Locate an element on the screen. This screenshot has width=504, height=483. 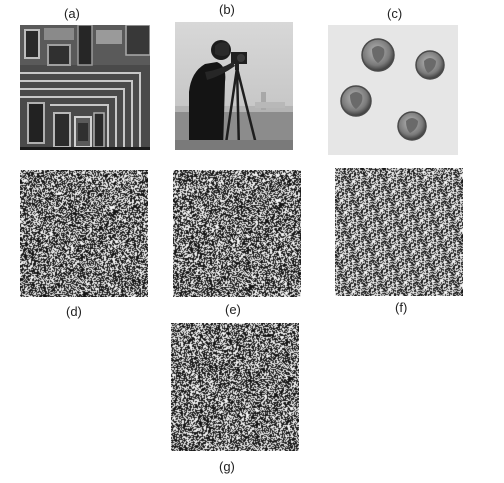
panel-c-coins-image is located at coordinates (393, 90).